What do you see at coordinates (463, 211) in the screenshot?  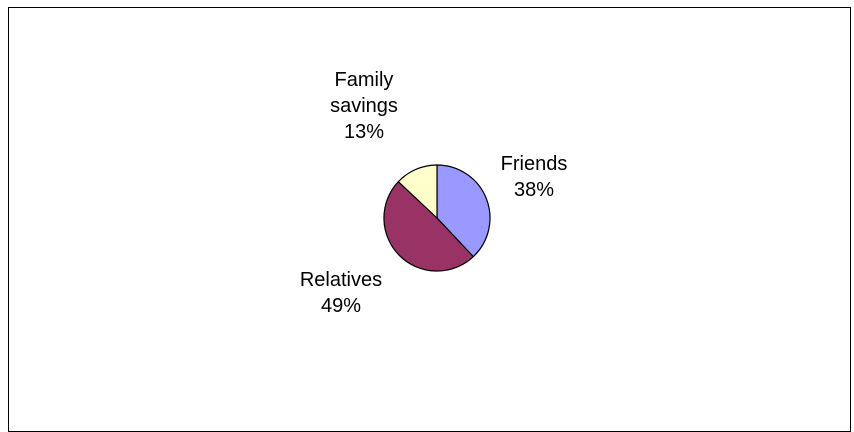 I see `slice-friends` at bounding box center [463, 211].